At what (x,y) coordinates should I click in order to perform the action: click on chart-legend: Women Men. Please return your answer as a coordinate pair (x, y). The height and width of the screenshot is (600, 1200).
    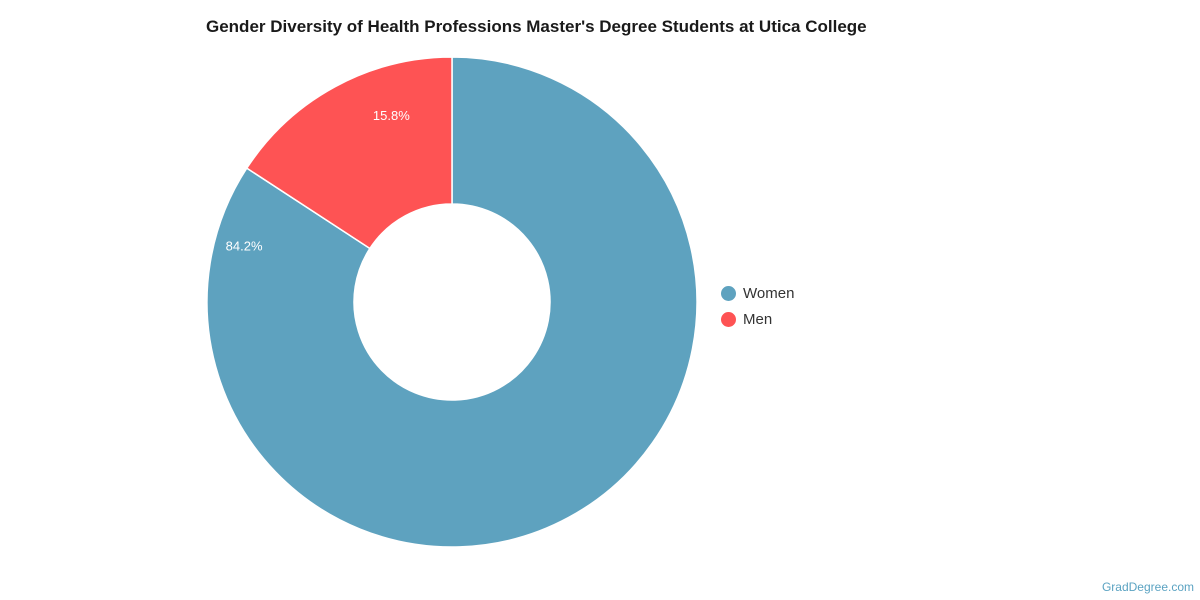
    Looking at the image, I should click on (757, 306).